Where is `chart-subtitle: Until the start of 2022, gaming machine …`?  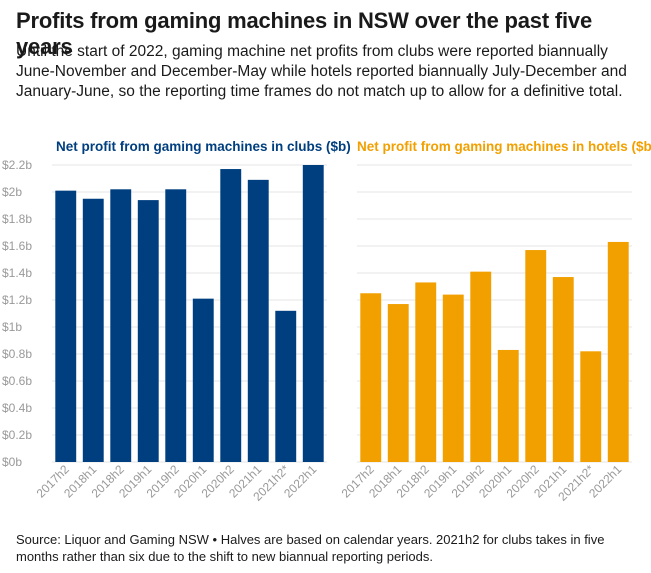
chart-subtitle: Until the start of 2022, gaming machine … is located at coordinates (321, 71).